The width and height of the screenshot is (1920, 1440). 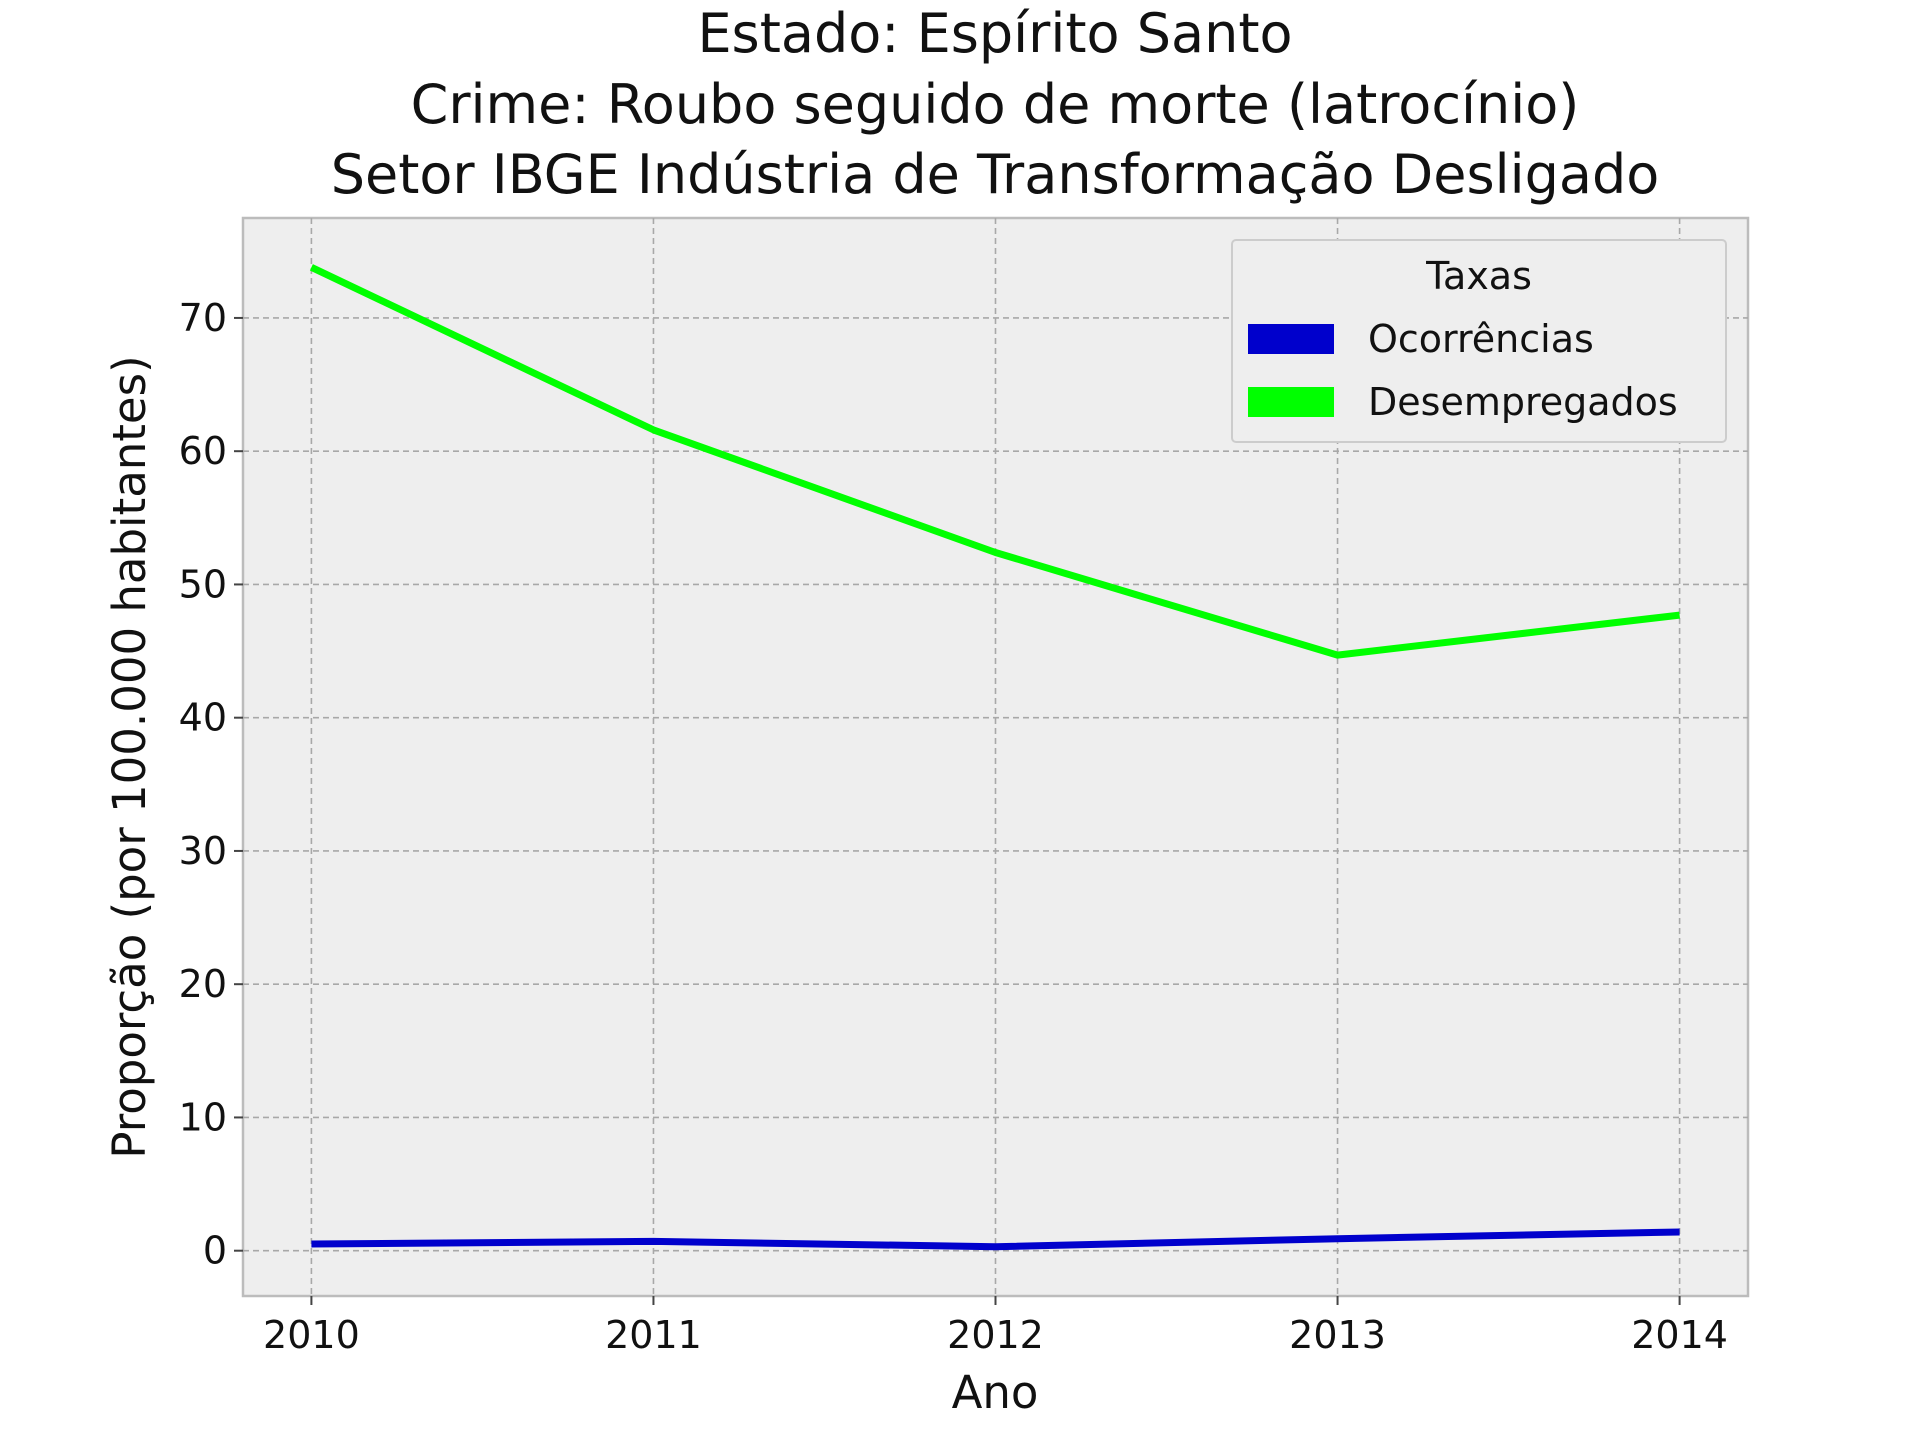 I want to click on legend-swatch-desempregados, so click(x=1291, y=402).